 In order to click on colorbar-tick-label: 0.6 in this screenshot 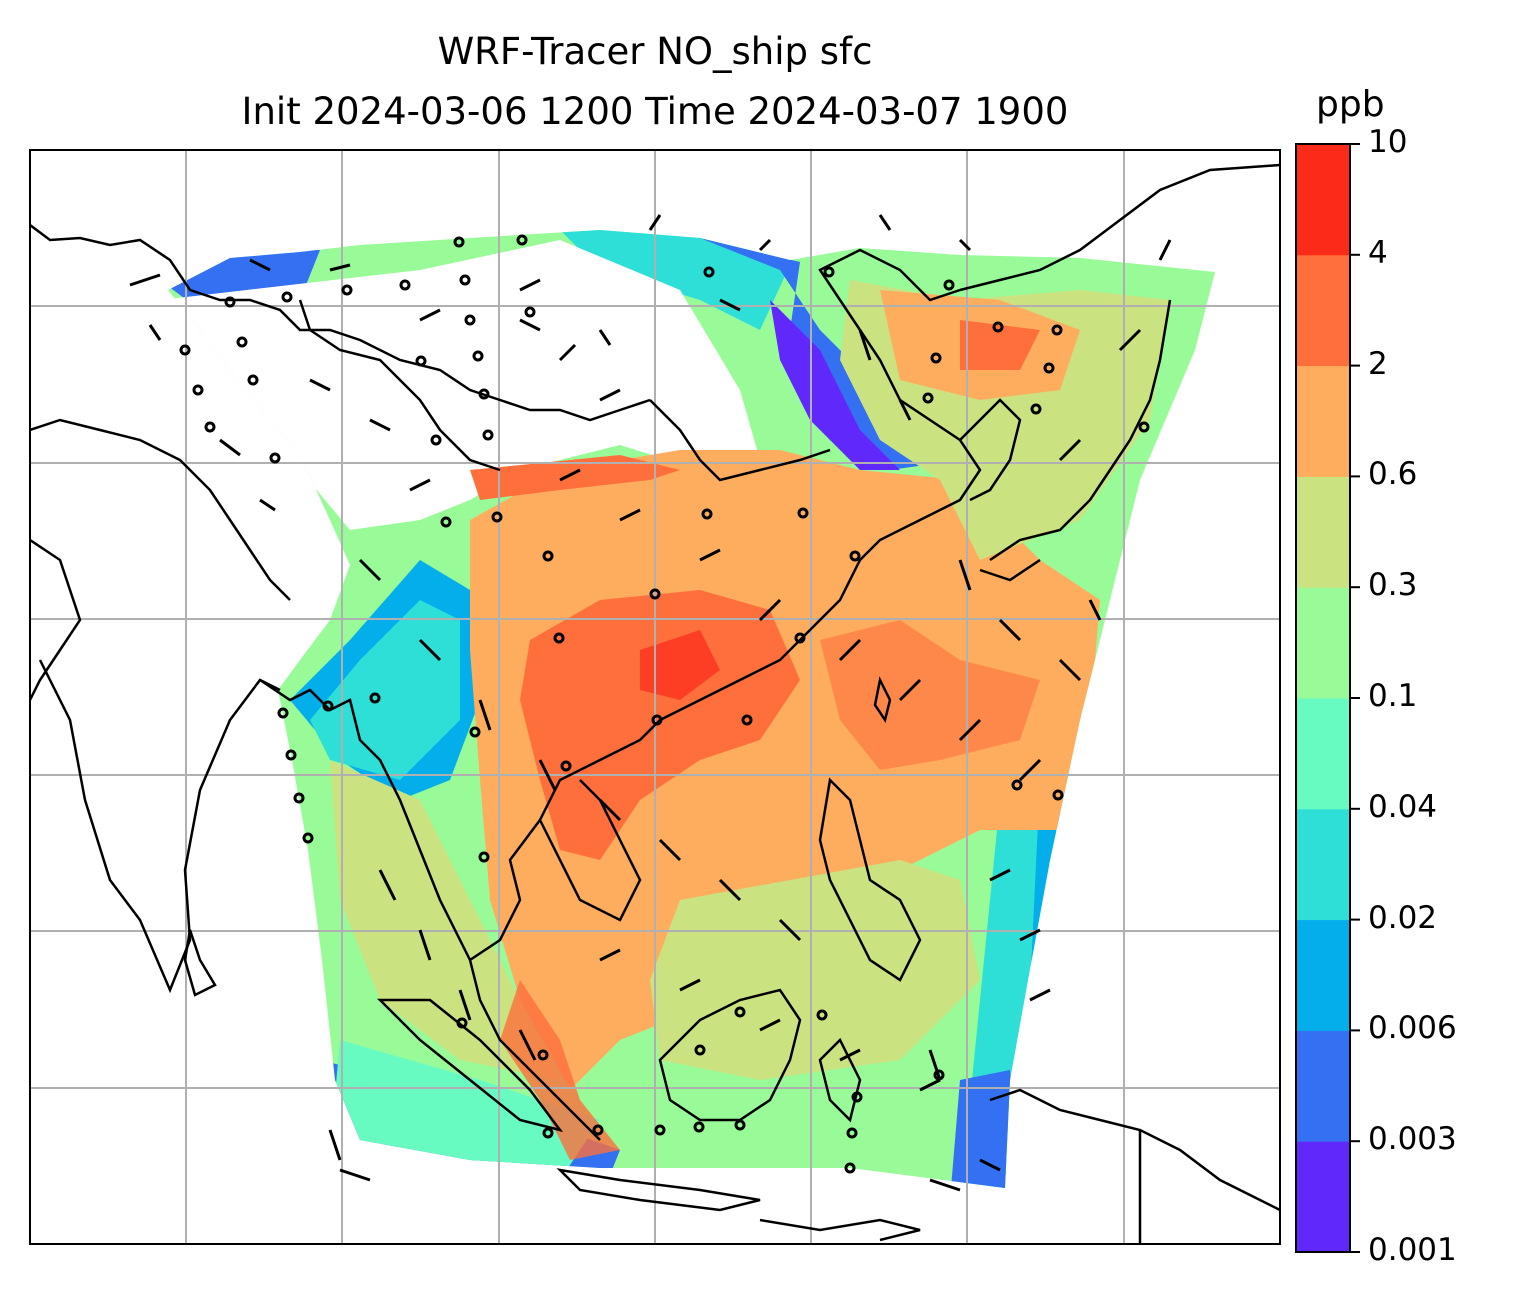, I will do `click(1393, 474)`.